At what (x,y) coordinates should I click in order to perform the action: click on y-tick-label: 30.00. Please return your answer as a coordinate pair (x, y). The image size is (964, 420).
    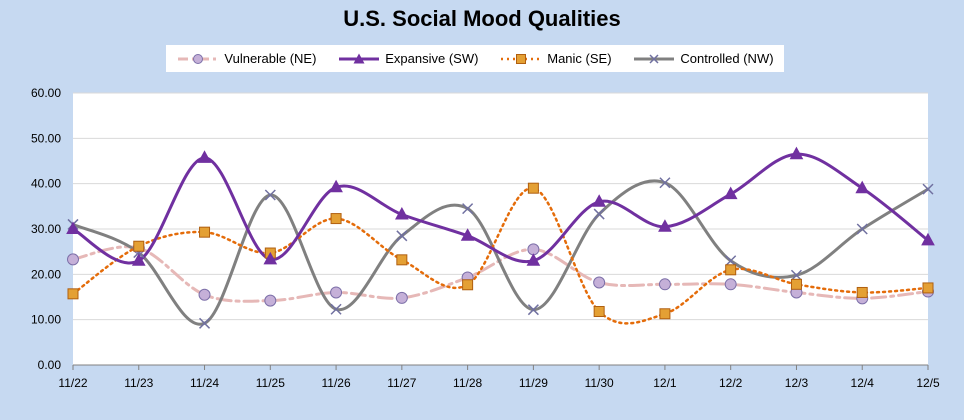
    Looking at the image, I should click on (46, 229).